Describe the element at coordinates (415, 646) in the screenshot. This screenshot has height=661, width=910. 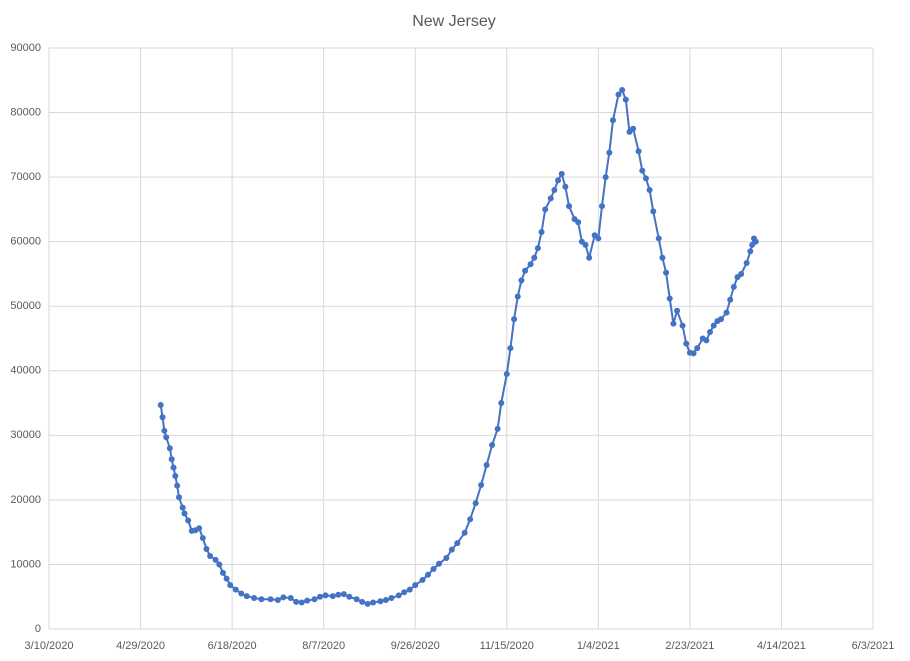
I see `x-tick-label: 9/26/2020` at that location.